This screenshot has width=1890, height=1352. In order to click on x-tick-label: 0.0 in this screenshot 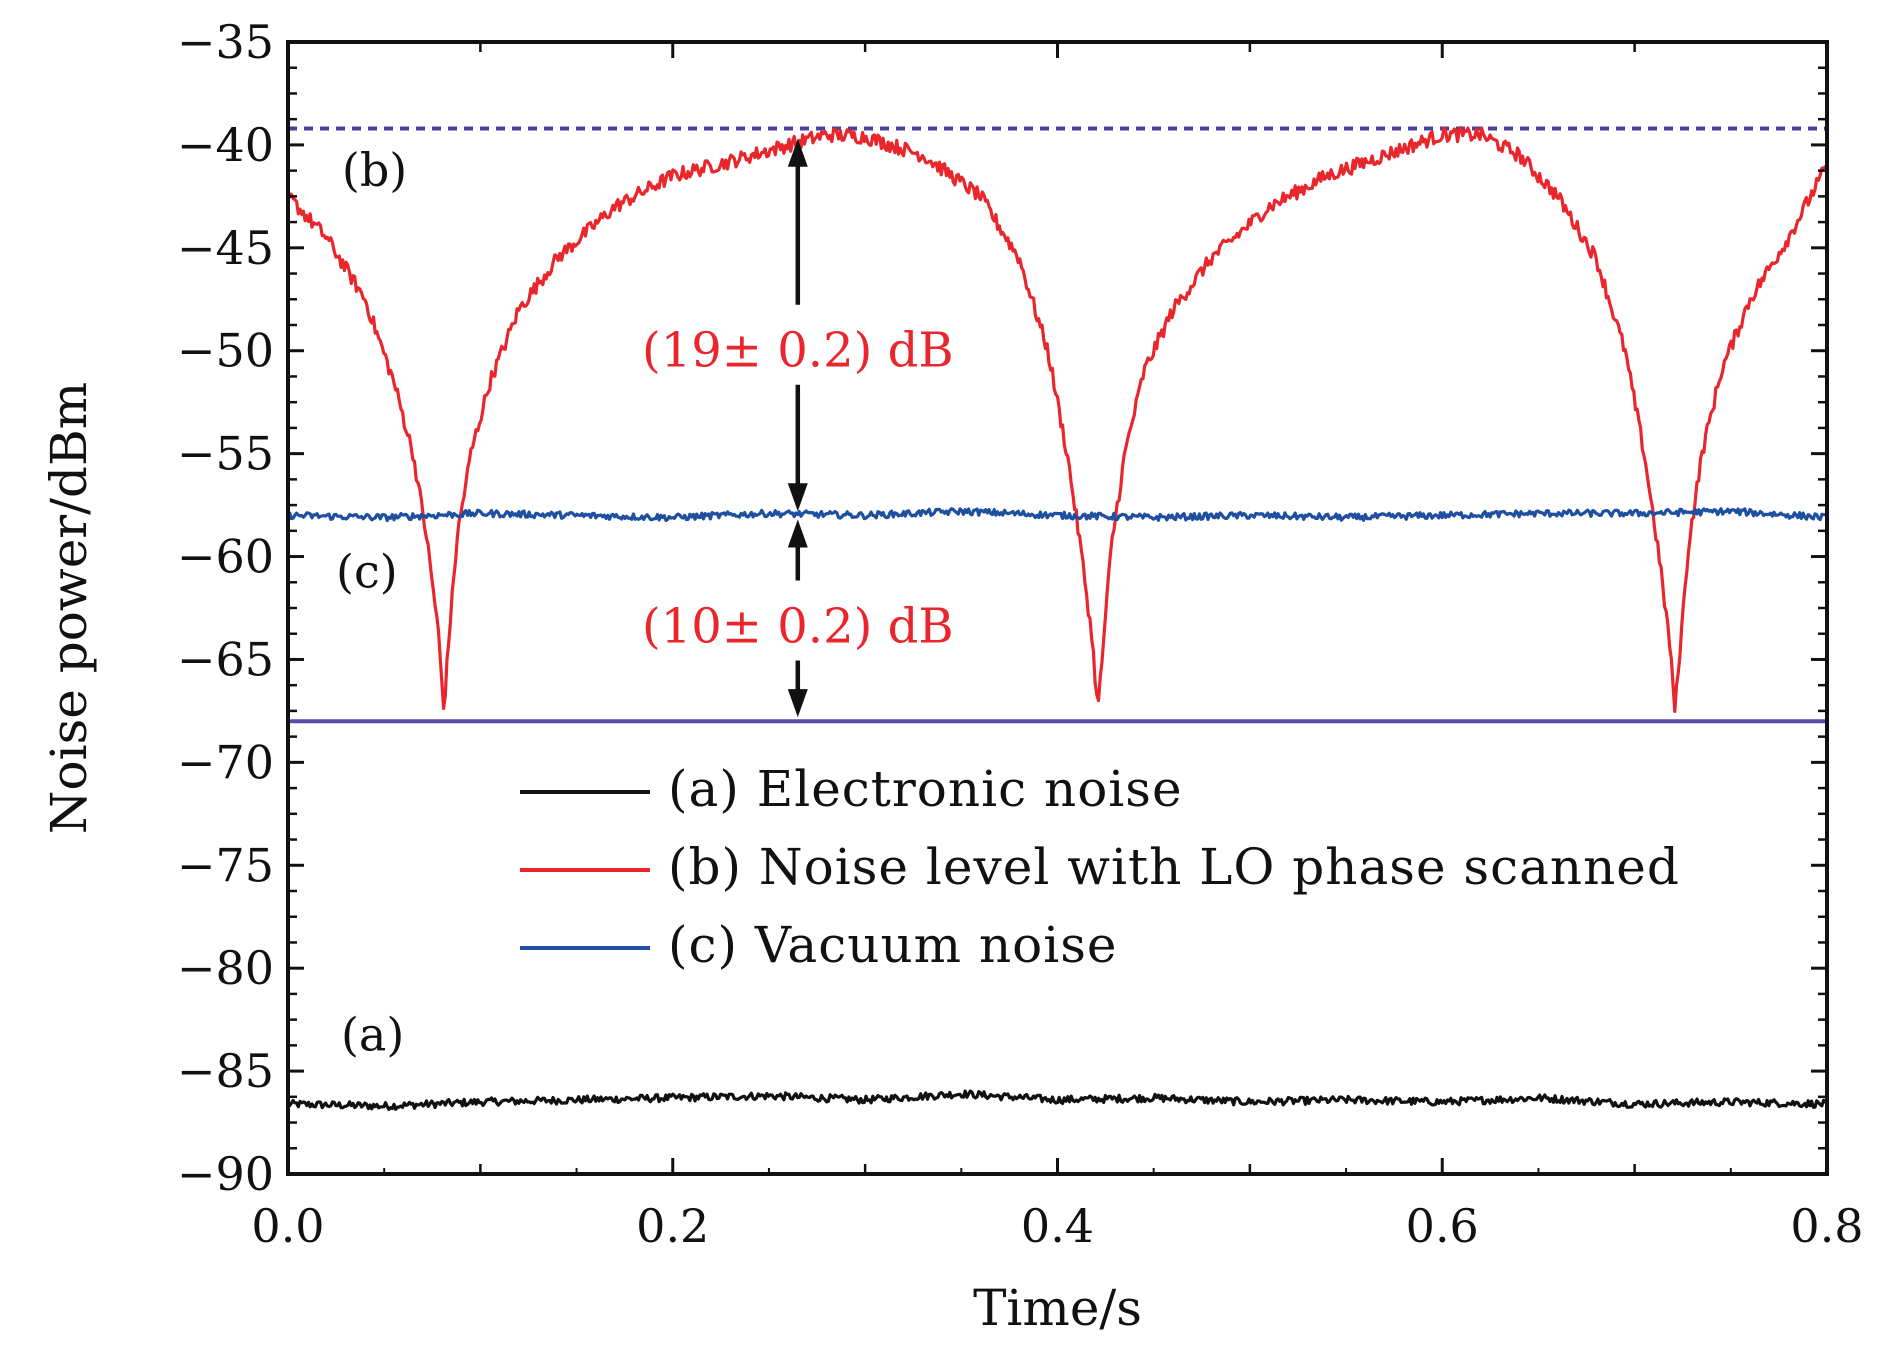, I will do `click(287, 1226)`.